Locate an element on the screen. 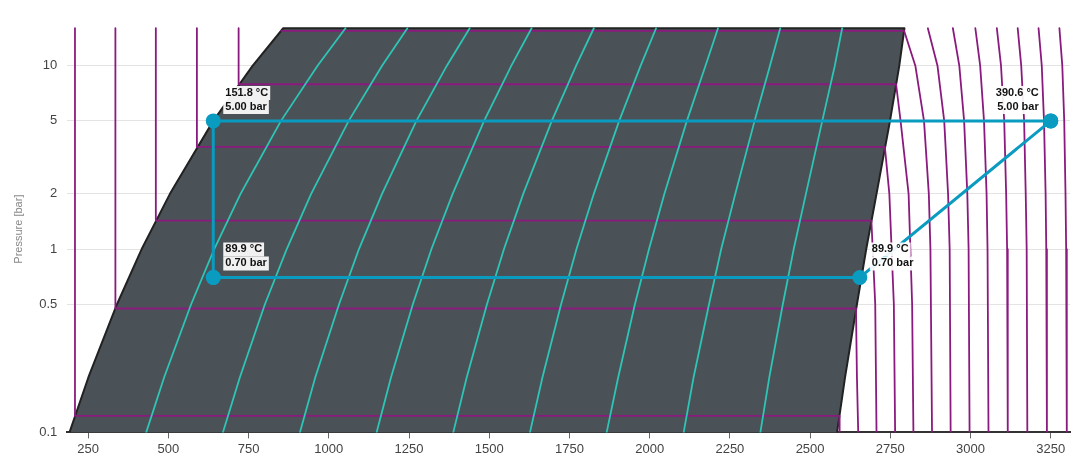 The image size is (1087, 468). x-tick-label: 2750 is located at coordinates (890, 448).